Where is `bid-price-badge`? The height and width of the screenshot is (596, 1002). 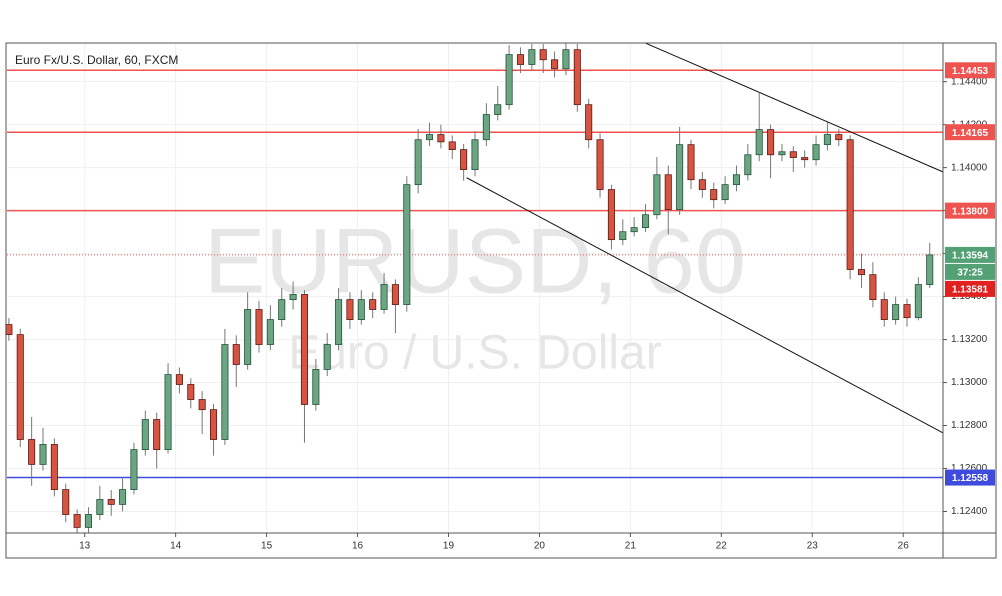 bid-price-badge is located at coordinates (970, 288).